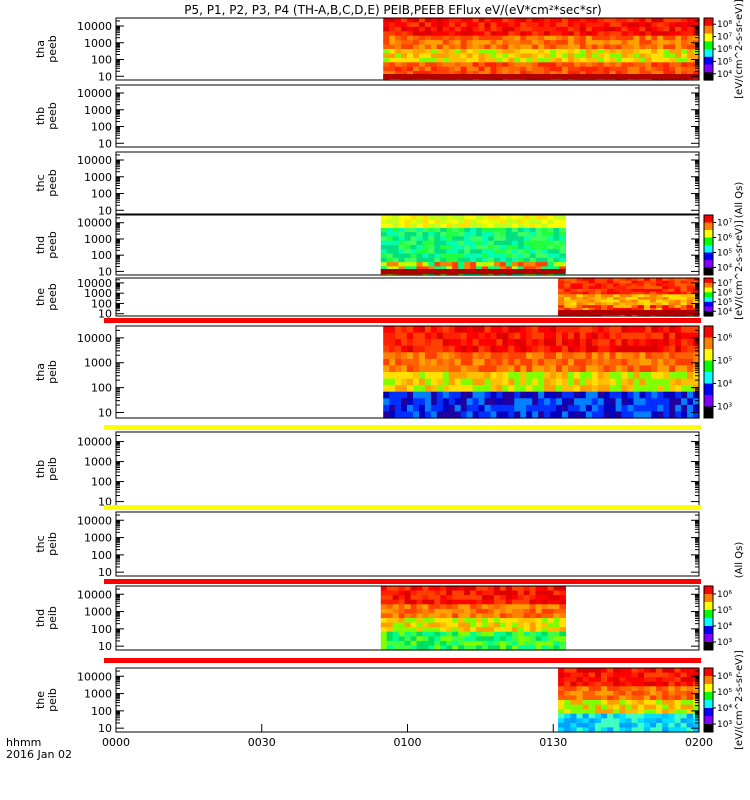 The image size is (750, 800). I want to click on y-tick-label: 10, so click(105, 646).